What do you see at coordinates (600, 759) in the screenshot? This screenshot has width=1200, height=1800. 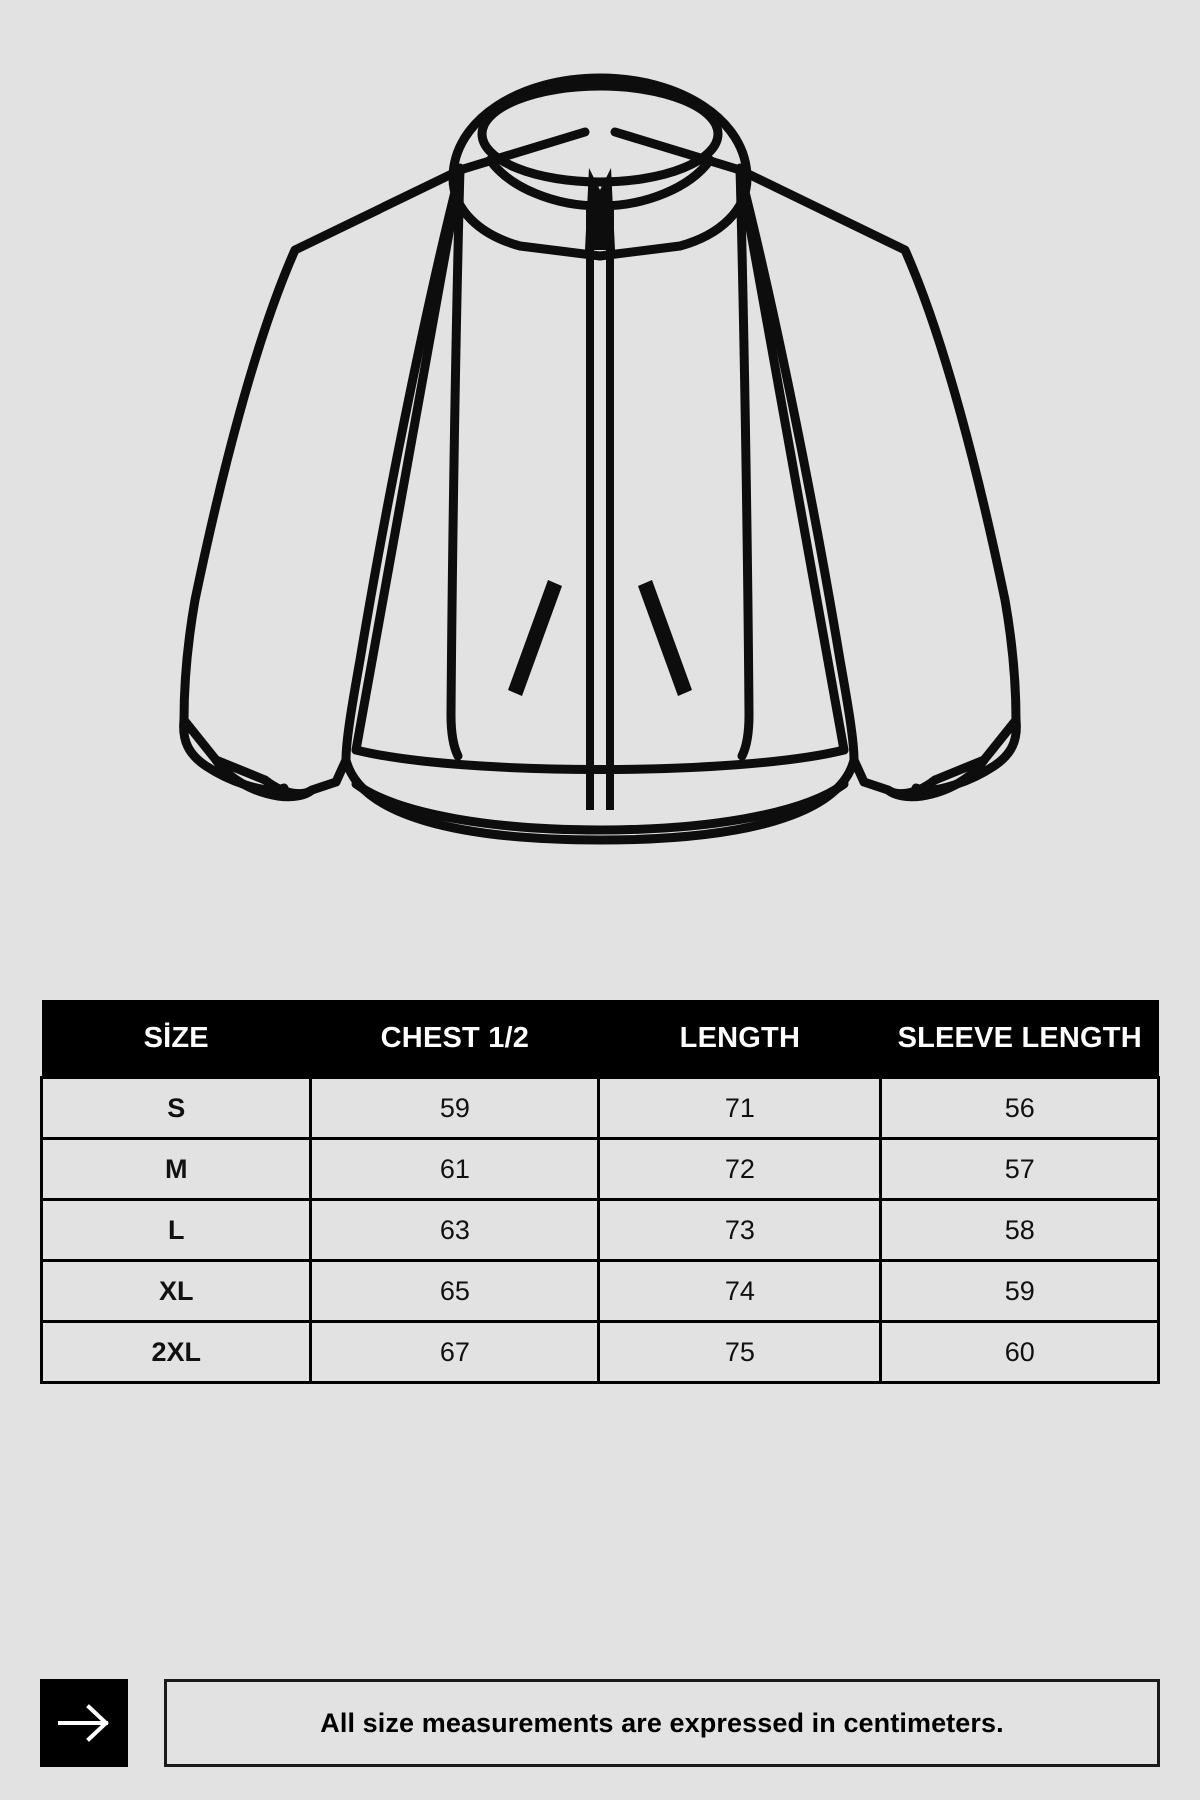 I see `jacket-hem-band-top` at bounding box center [600, 759].